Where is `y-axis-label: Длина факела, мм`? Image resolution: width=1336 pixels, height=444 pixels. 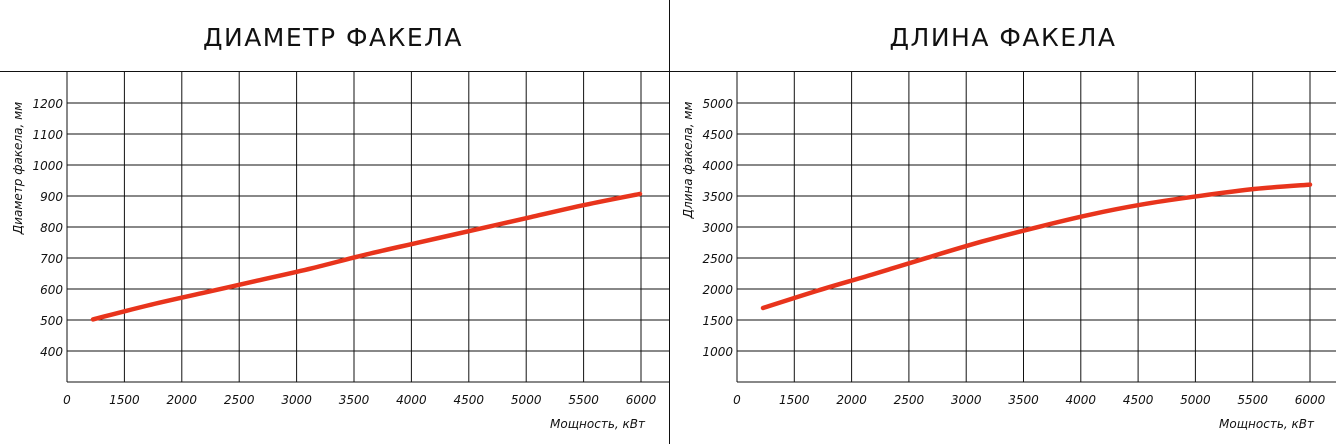
y-axis-label: Длина факела, мм is located at coordinates (688, 161).